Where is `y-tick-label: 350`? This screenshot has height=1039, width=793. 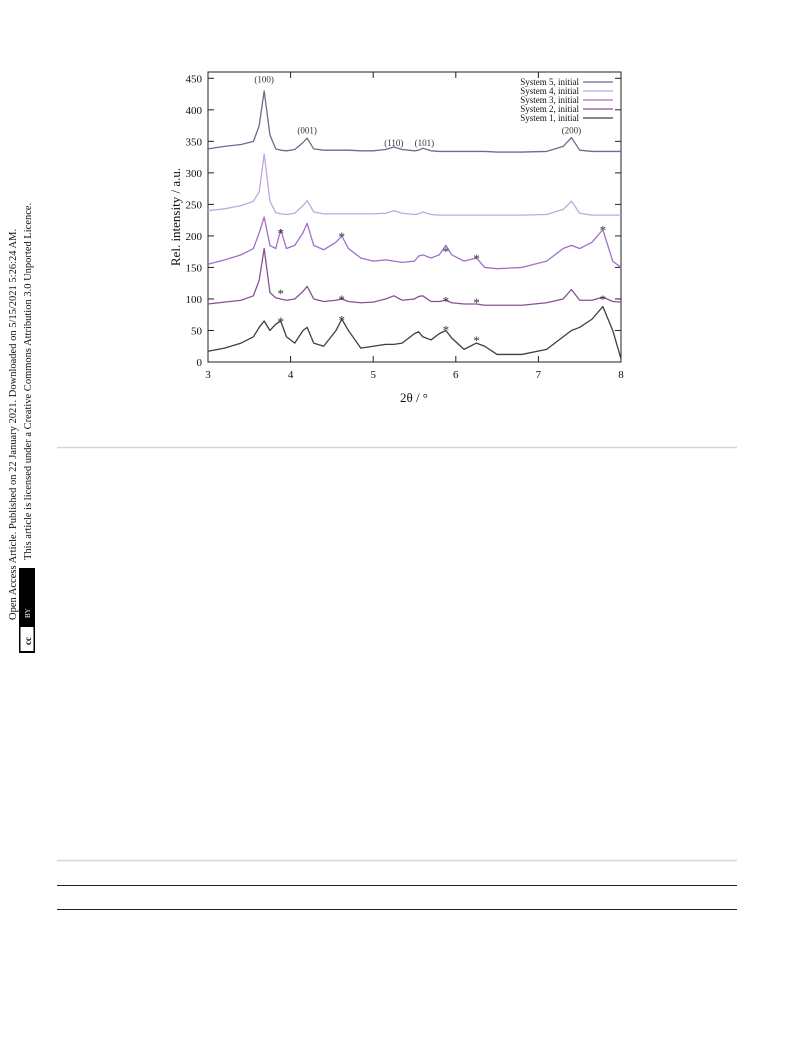
y-tick-label: 350 is located at coordinates (194, 142).